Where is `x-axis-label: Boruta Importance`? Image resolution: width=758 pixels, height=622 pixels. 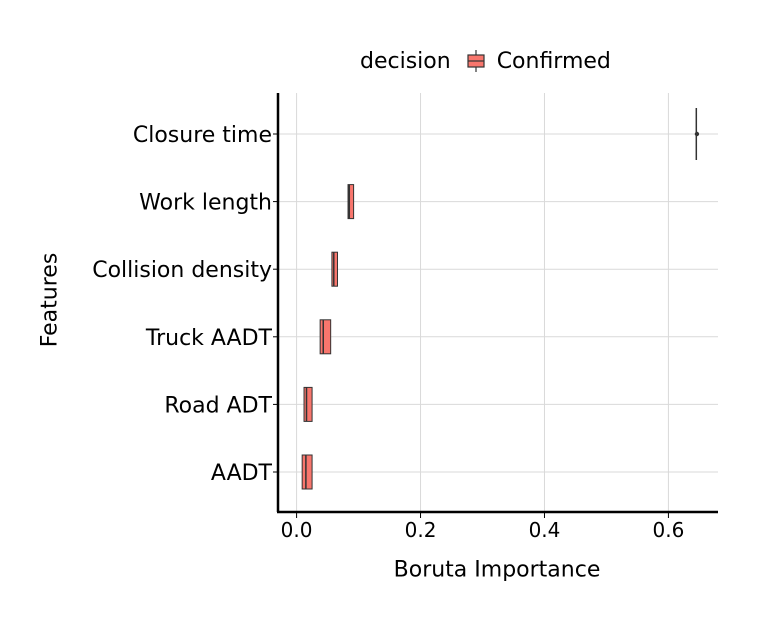 x-axis-label: Boruta Importance is located at coordinates (497, 570).